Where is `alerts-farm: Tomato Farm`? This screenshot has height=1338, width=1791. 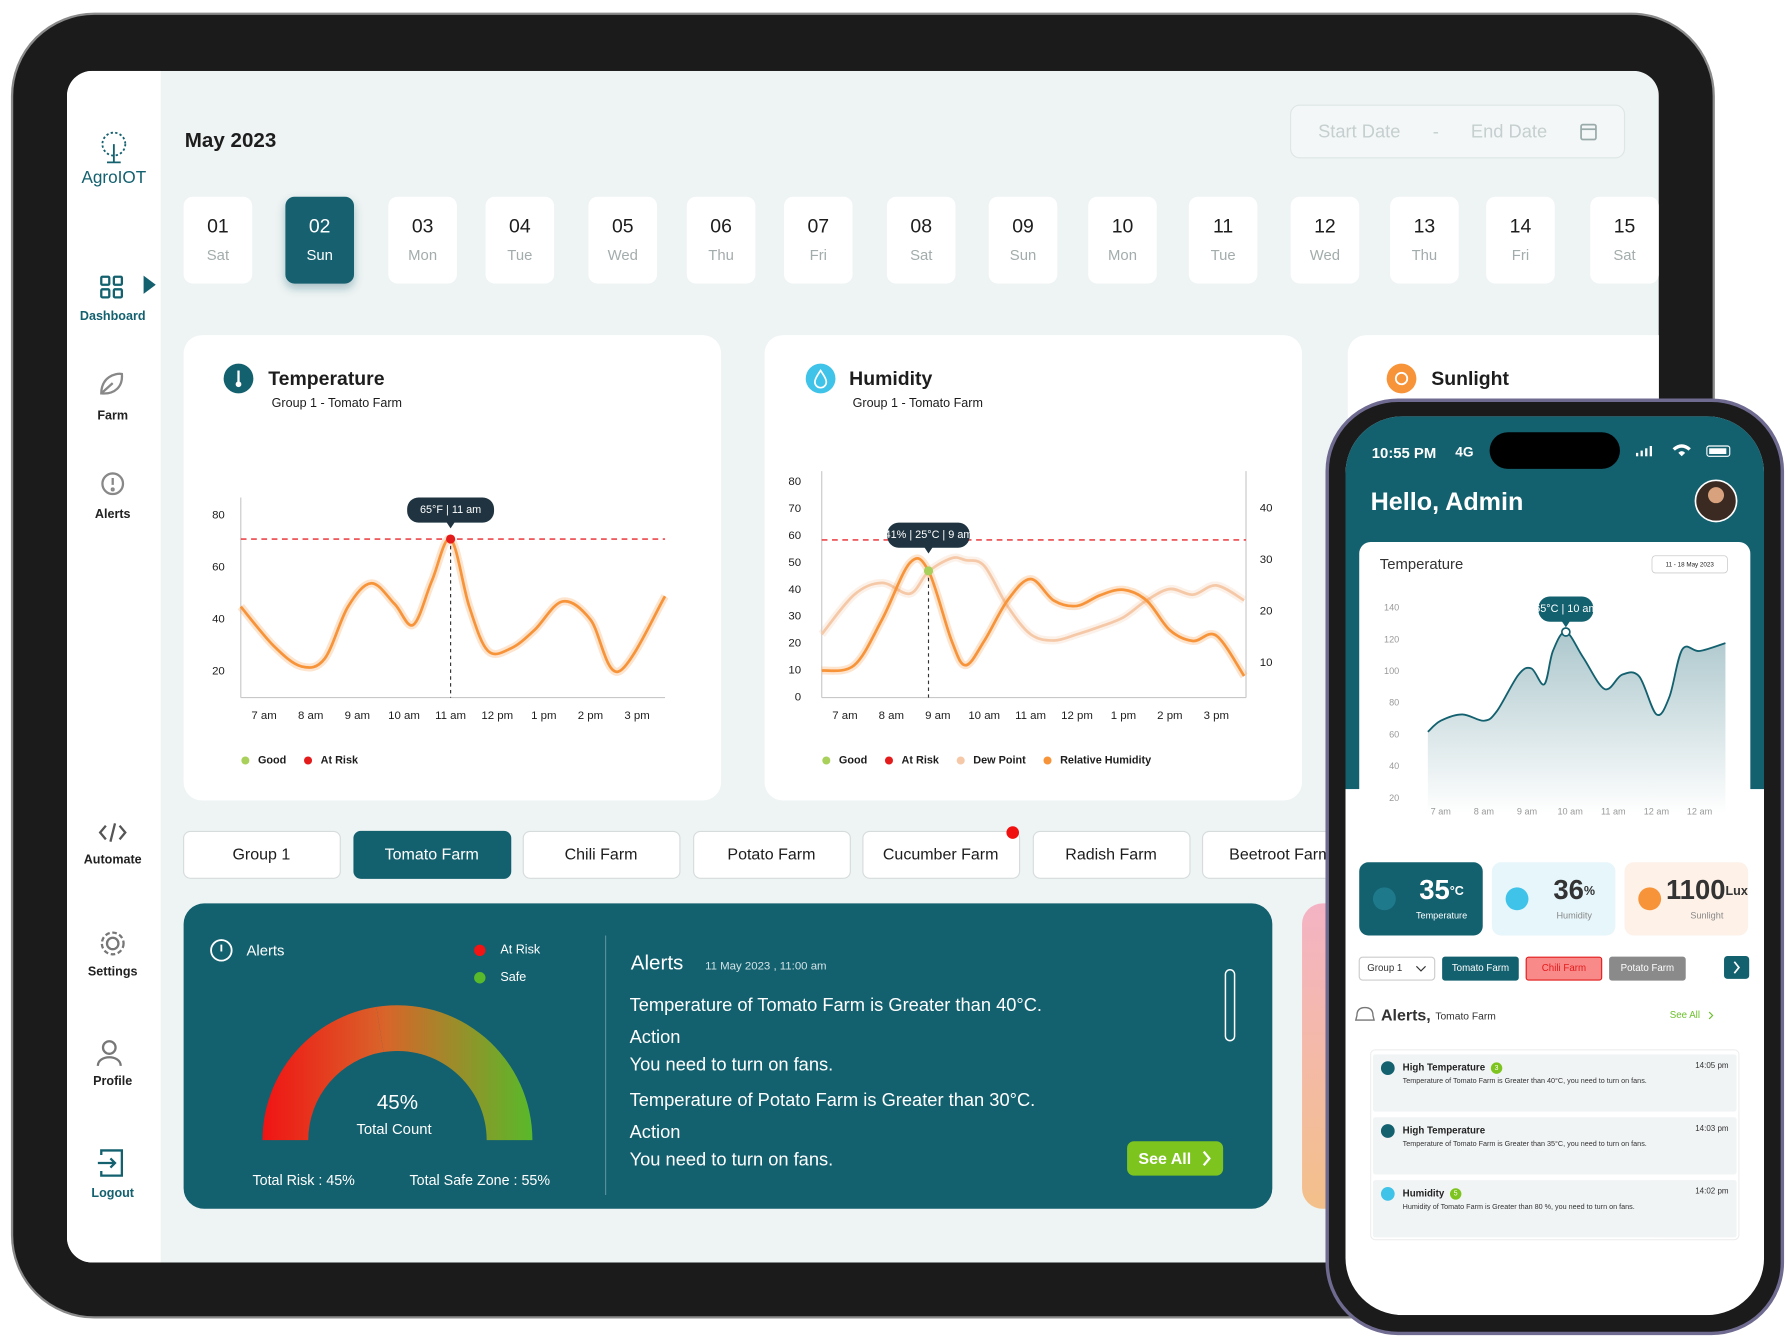
alerts-farm: Tomato Farm is located at coordinates (1465, 1016).